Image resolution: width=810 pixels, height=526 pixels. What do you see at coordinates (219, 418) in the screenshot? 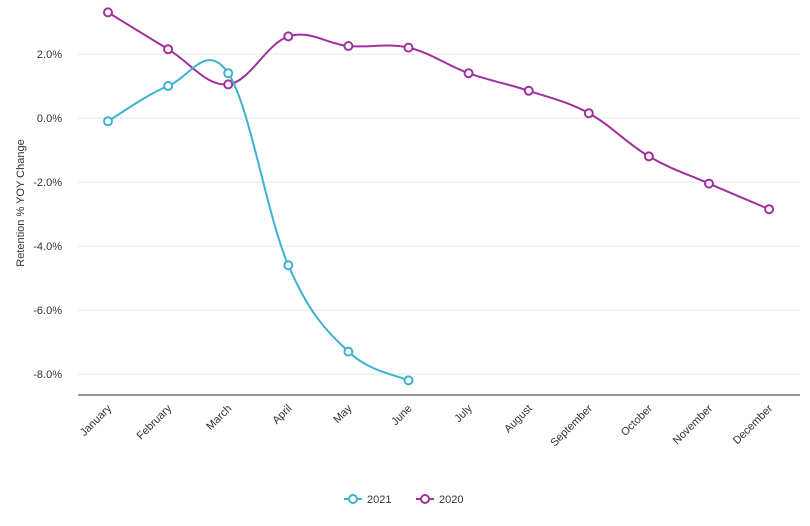
I see `x-tick-label: March` at bounding box center [219, 418].